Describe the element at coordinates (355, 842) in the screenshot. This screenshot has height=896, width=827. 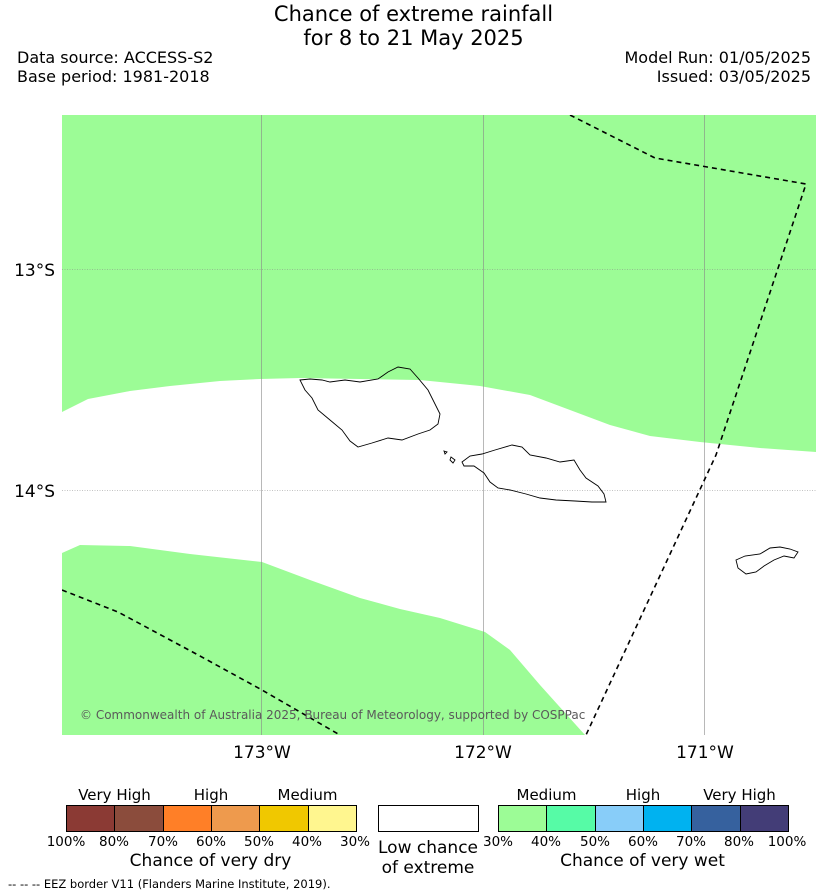
I see `dry-tick: 30%` at that location.